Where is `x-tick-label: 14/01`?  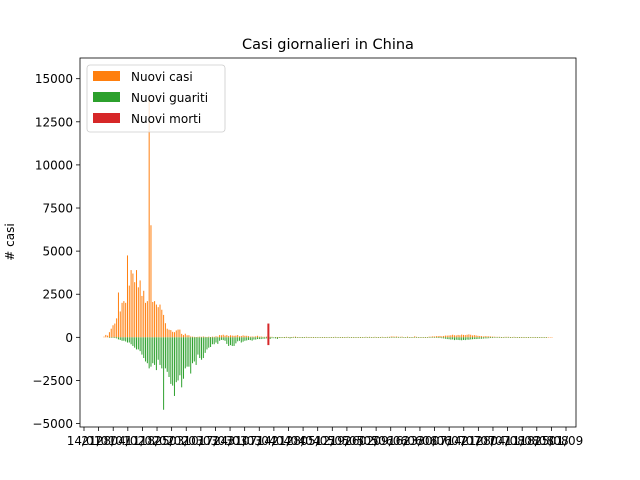 x-tick-label: 14/01 is located at coordinates (84, 441).